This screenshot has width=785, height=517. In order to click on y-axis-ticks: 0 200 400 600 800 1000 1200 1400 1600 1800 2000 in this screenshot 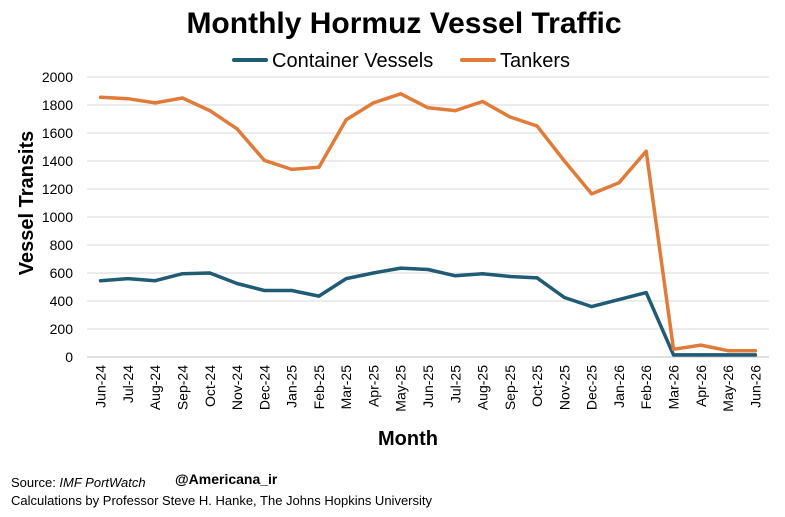, I will do `click(57, 217)`.